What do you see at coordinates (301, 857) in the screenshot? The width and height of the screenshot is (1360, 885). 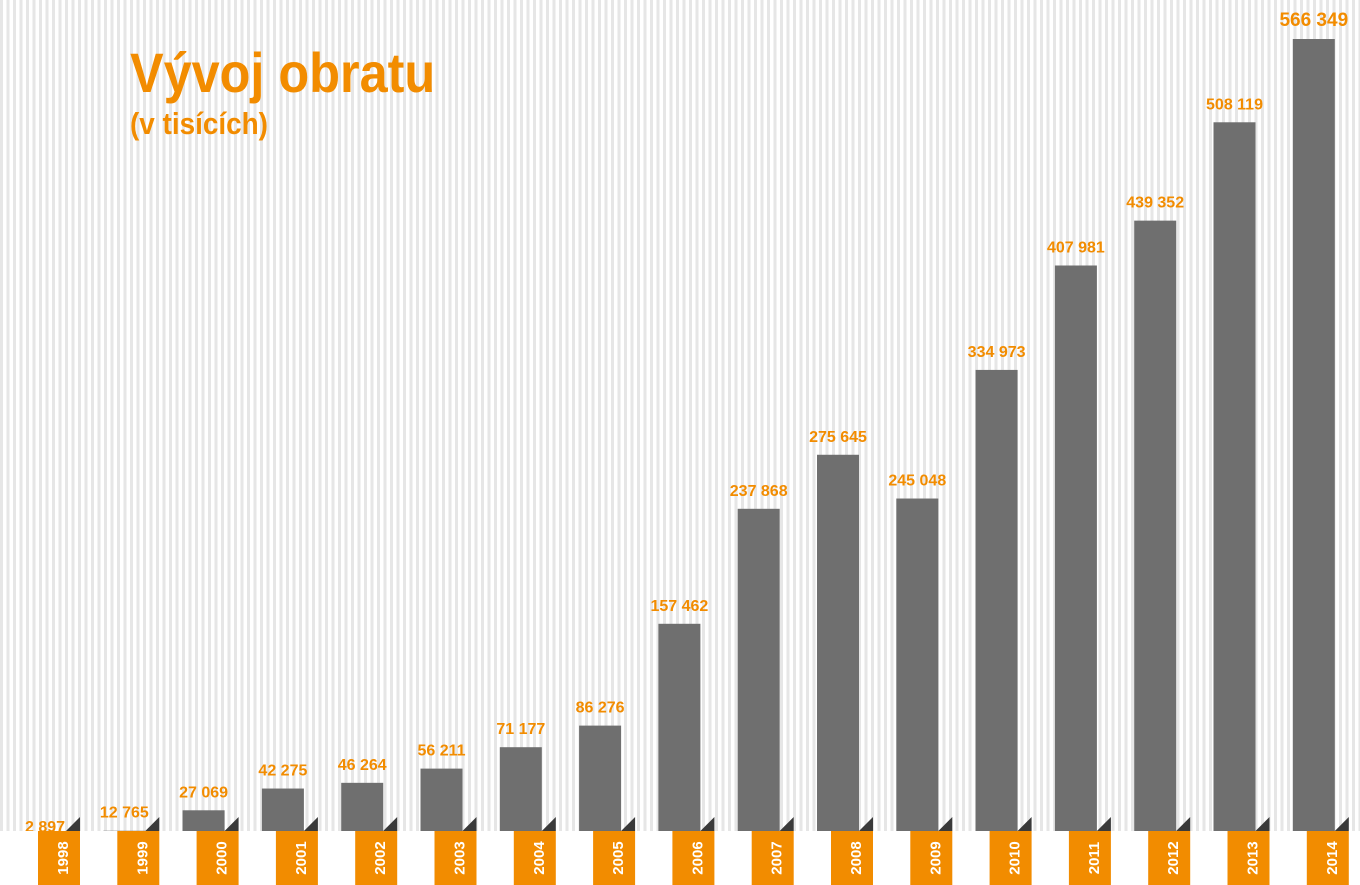 I see `x-tick-label: 2001` at bounding box center [301, 857].